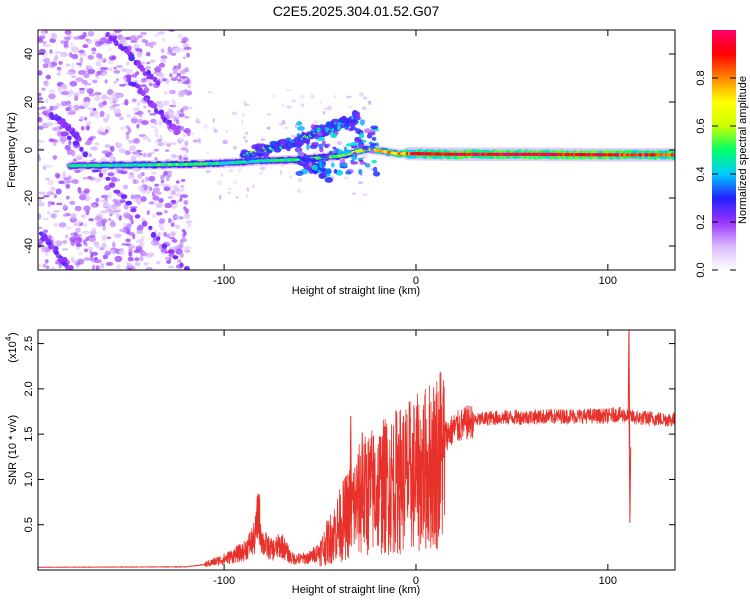 This screenshot has width=750, height=600. Describe the element at coordinates (344, 118) in the screenshot. I see `branch-cell` at that location.